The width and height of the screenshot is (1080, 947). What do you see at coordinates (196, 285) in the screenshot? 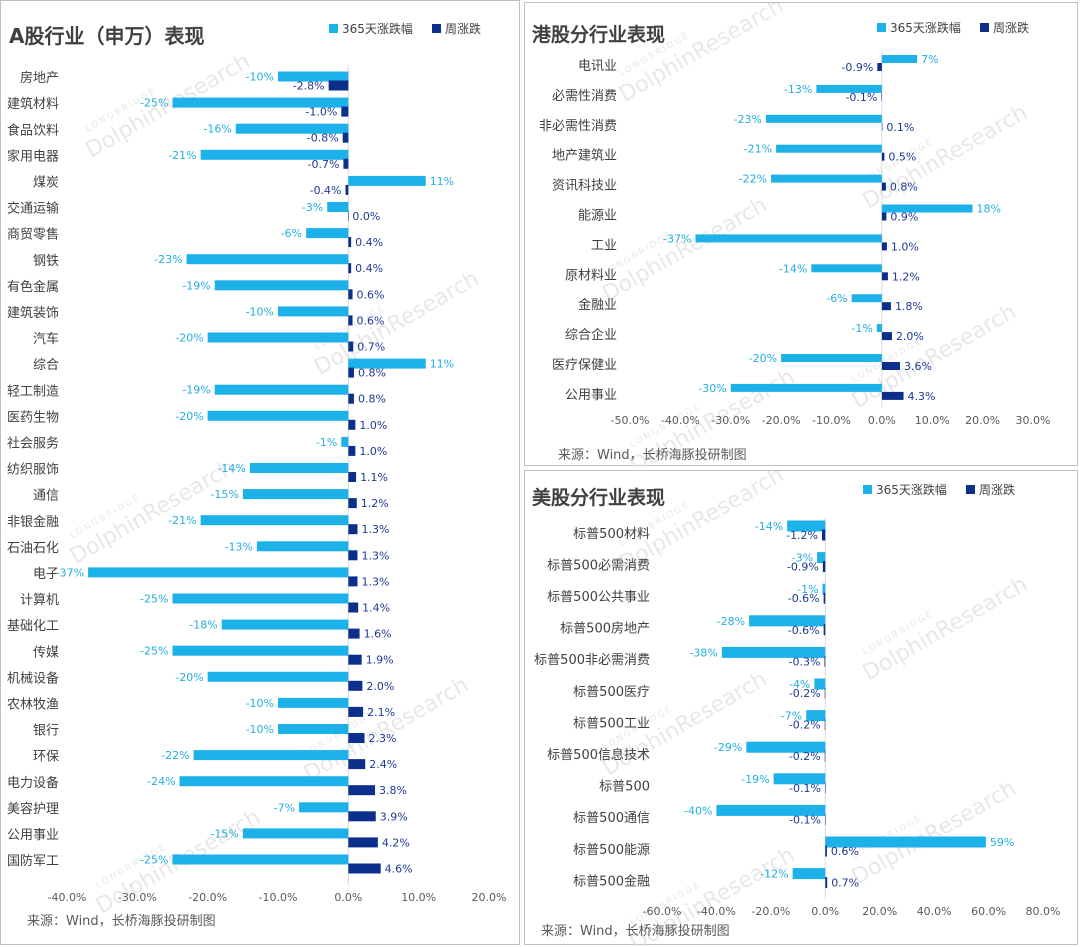
I see `data-label-365: -19%` at bounding box center [196, 285].